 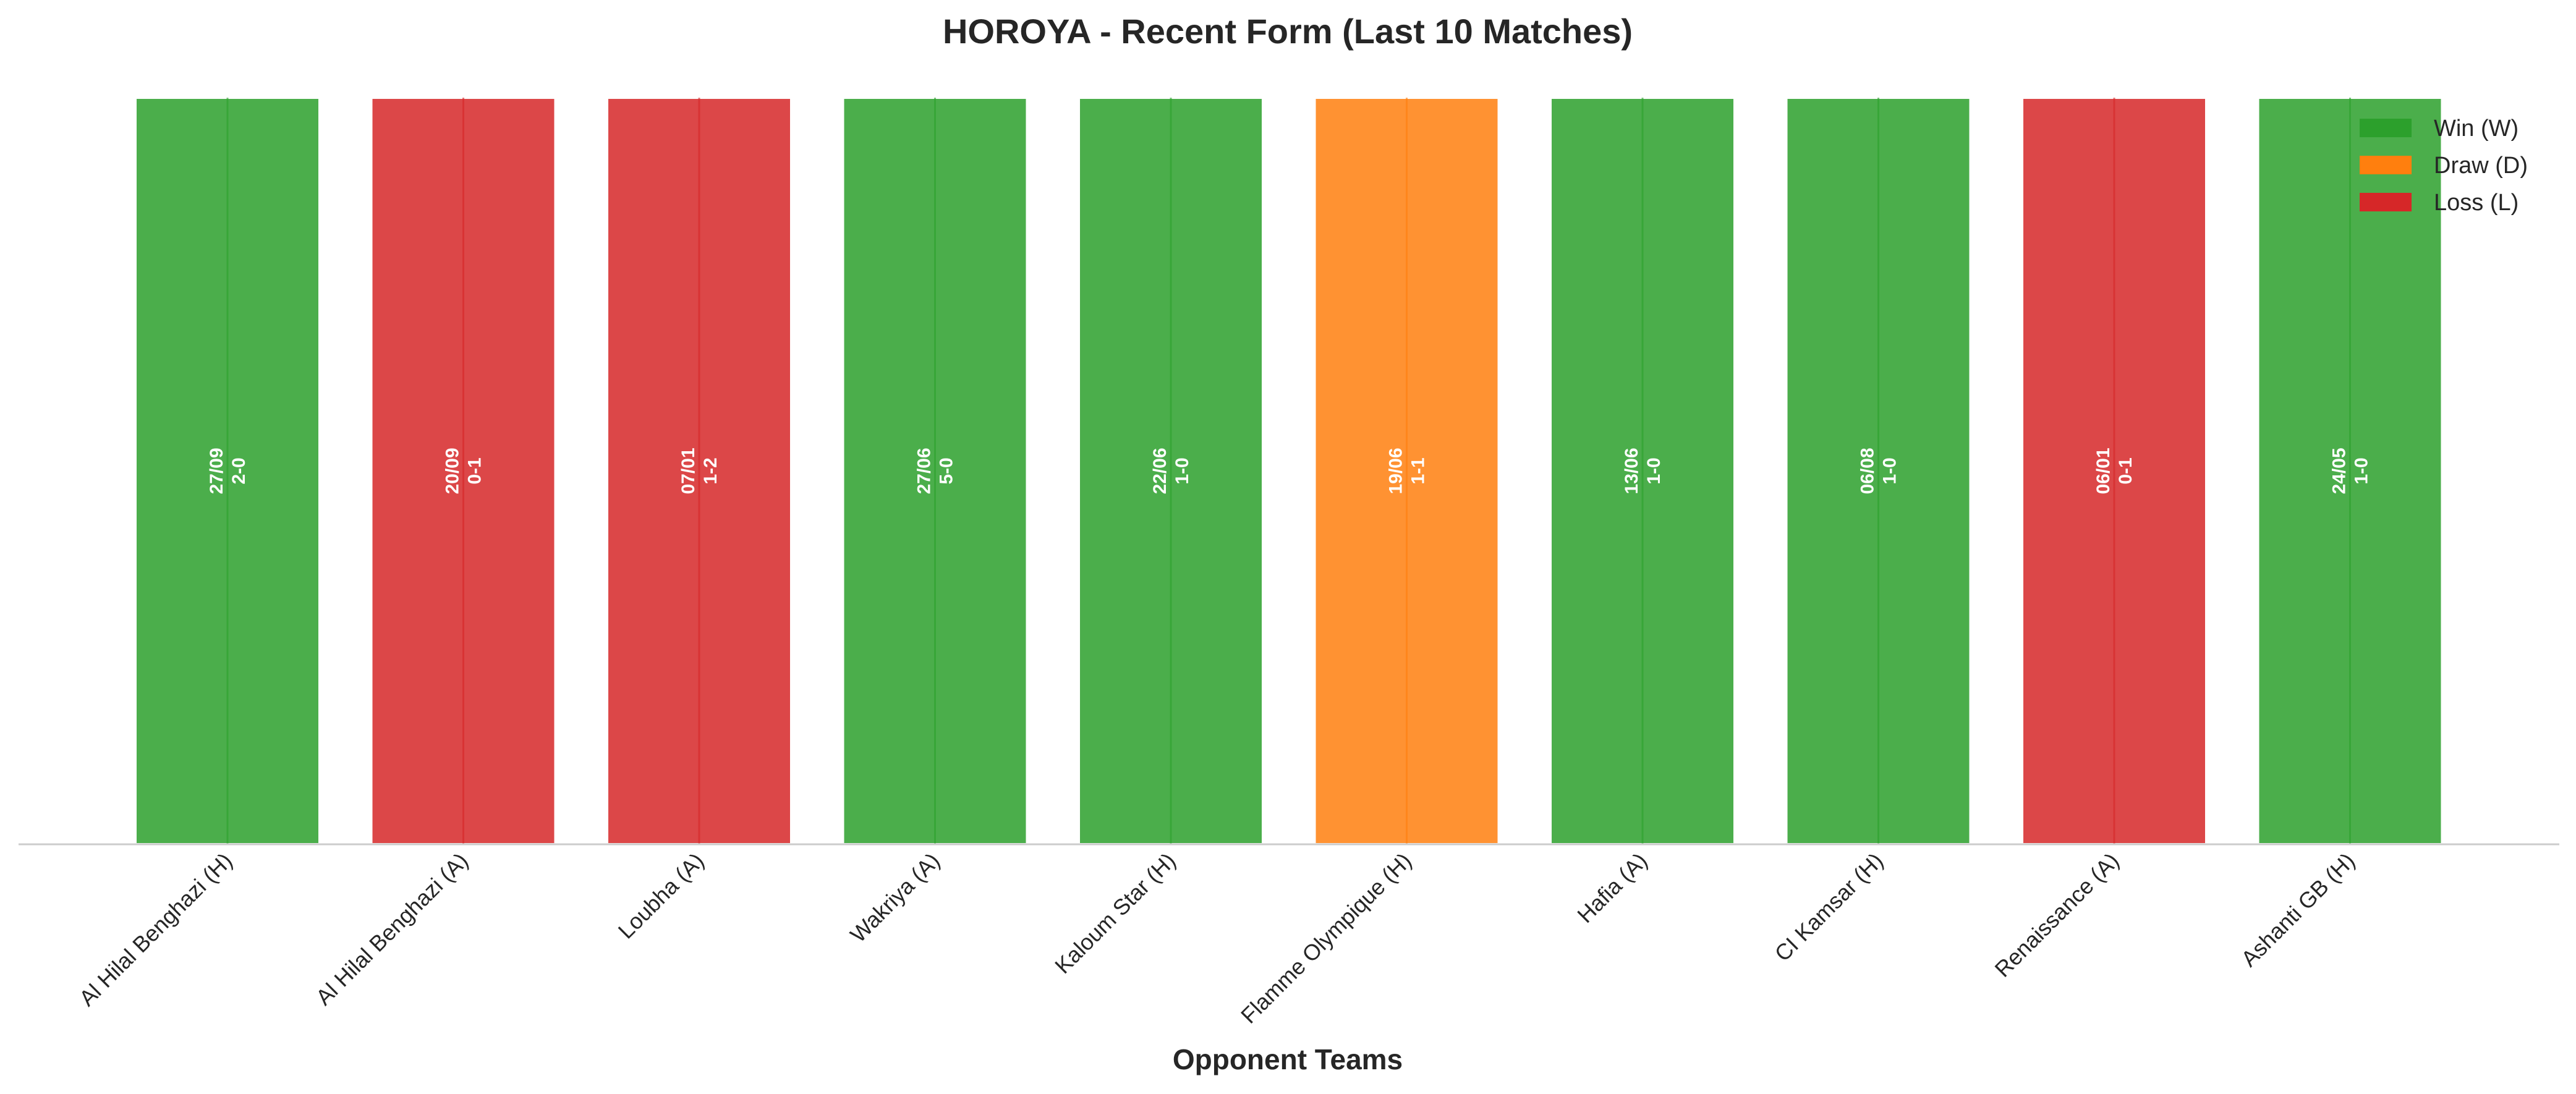 I want to click on bar-label-7: 13/06 1-0, so click(x=1643, y=470).